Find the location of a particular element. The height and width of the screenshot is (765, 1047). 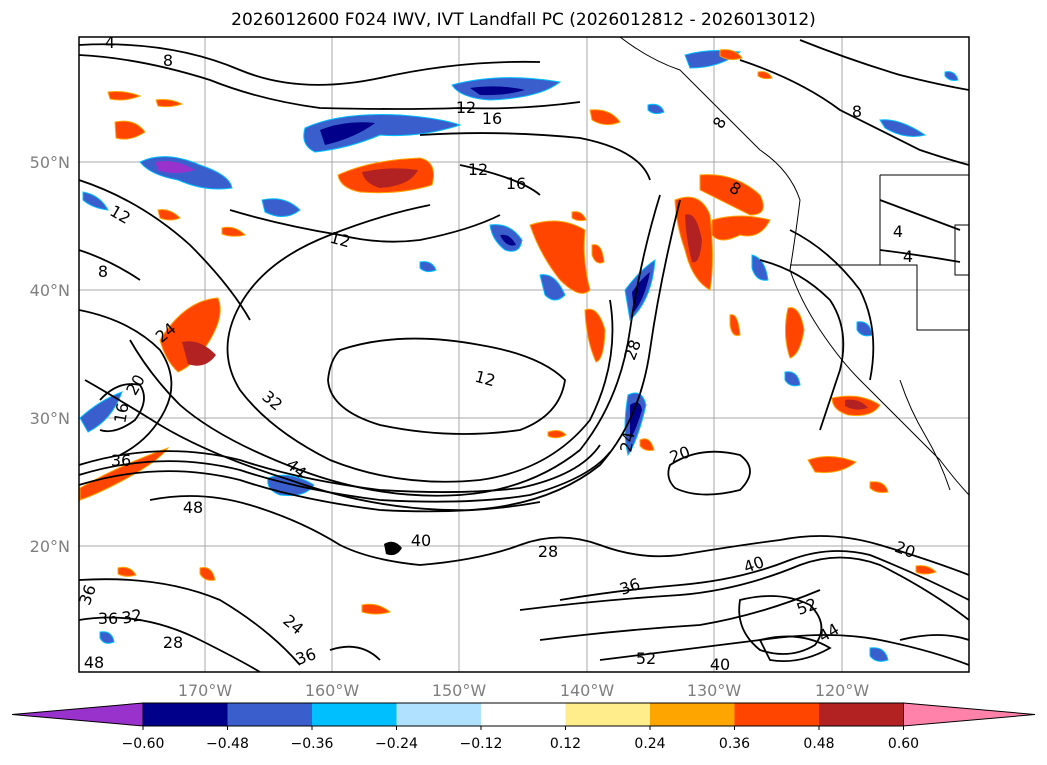

colorbar-extend-high is located at coordinates (969, 714).